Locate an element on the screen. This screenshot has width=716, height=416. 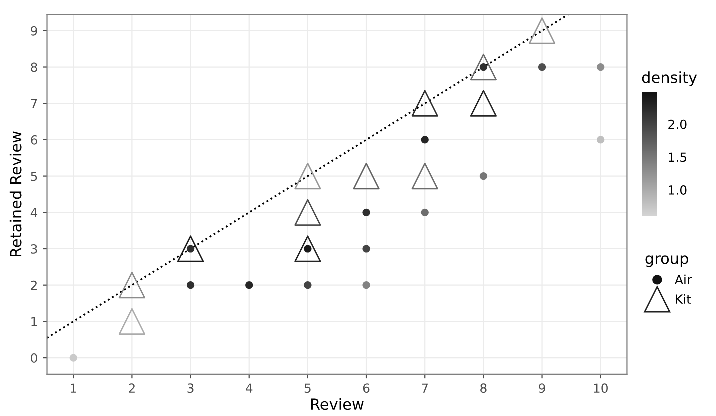
legend-label: Air is located at coordinates (683, 279).